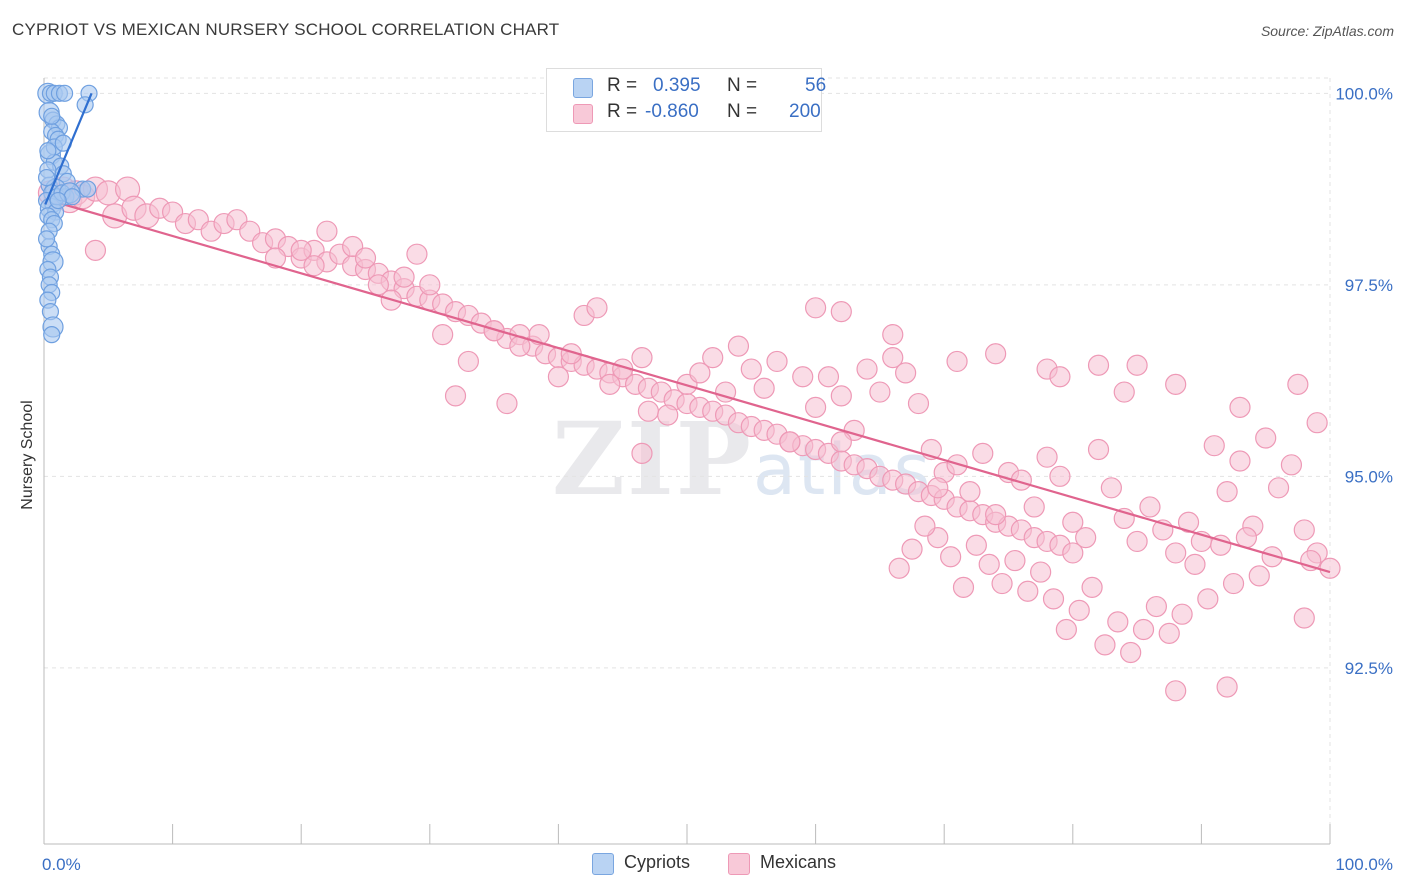  What do you see at coordinates (1369, 285) in the screenshot?
I see `y-tick-label: 97.5%` at bounding box center [1369, 285].